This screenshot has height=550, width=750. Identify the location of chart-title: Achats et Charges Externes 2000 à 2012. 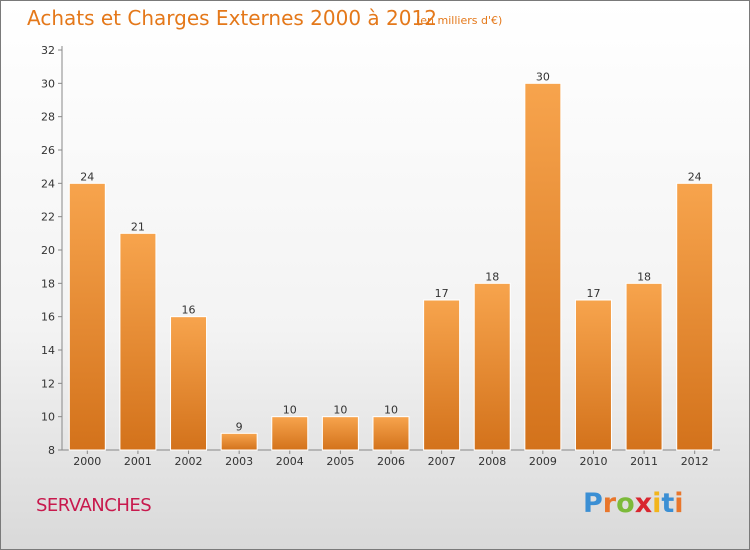
(232, 18).